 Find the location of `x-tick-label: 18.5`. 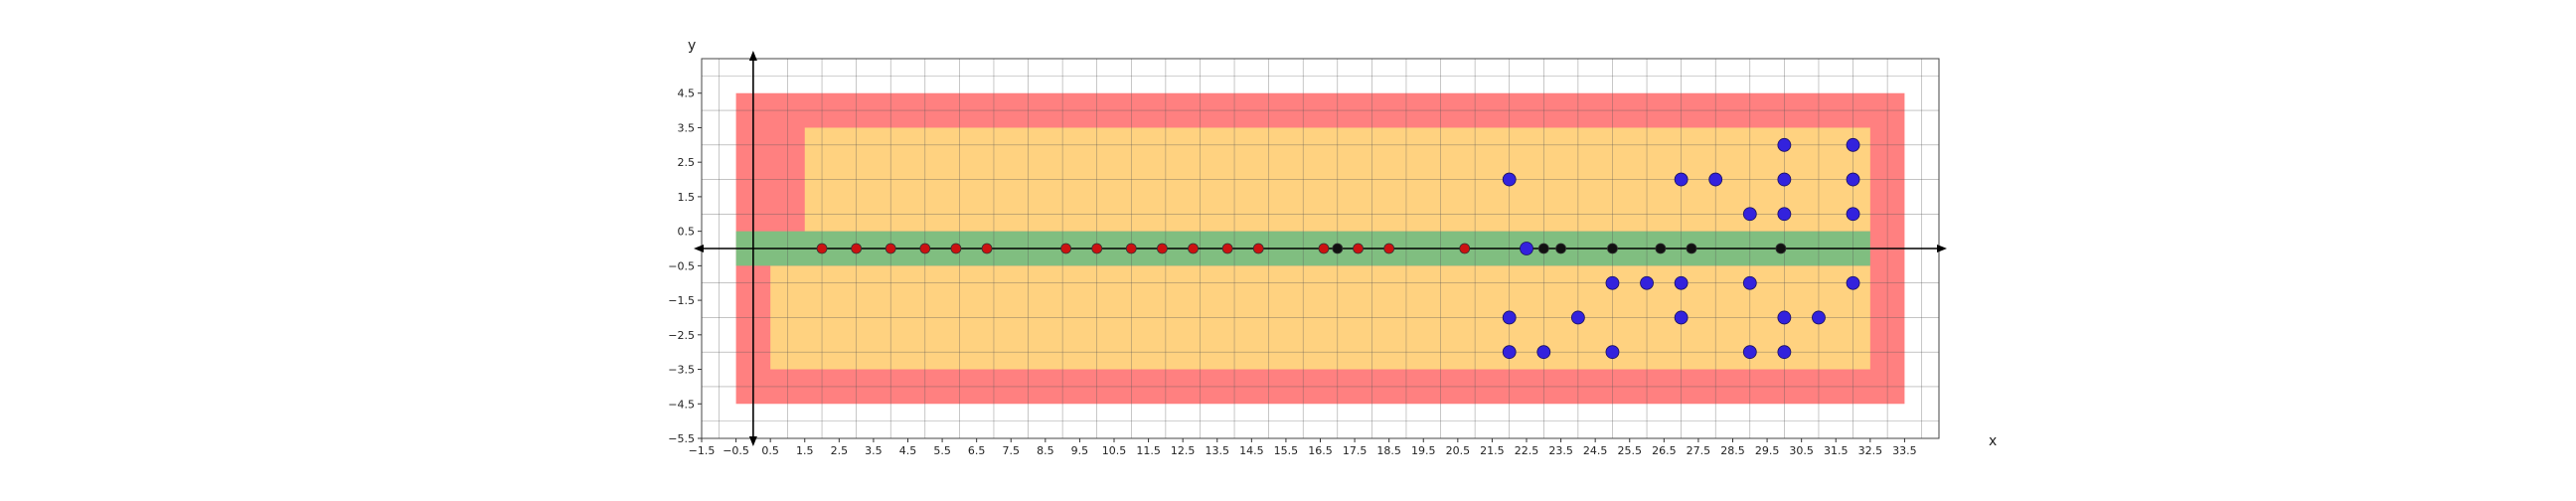

x-tick-label: 18.5 is located at coordinates (1388, 450).